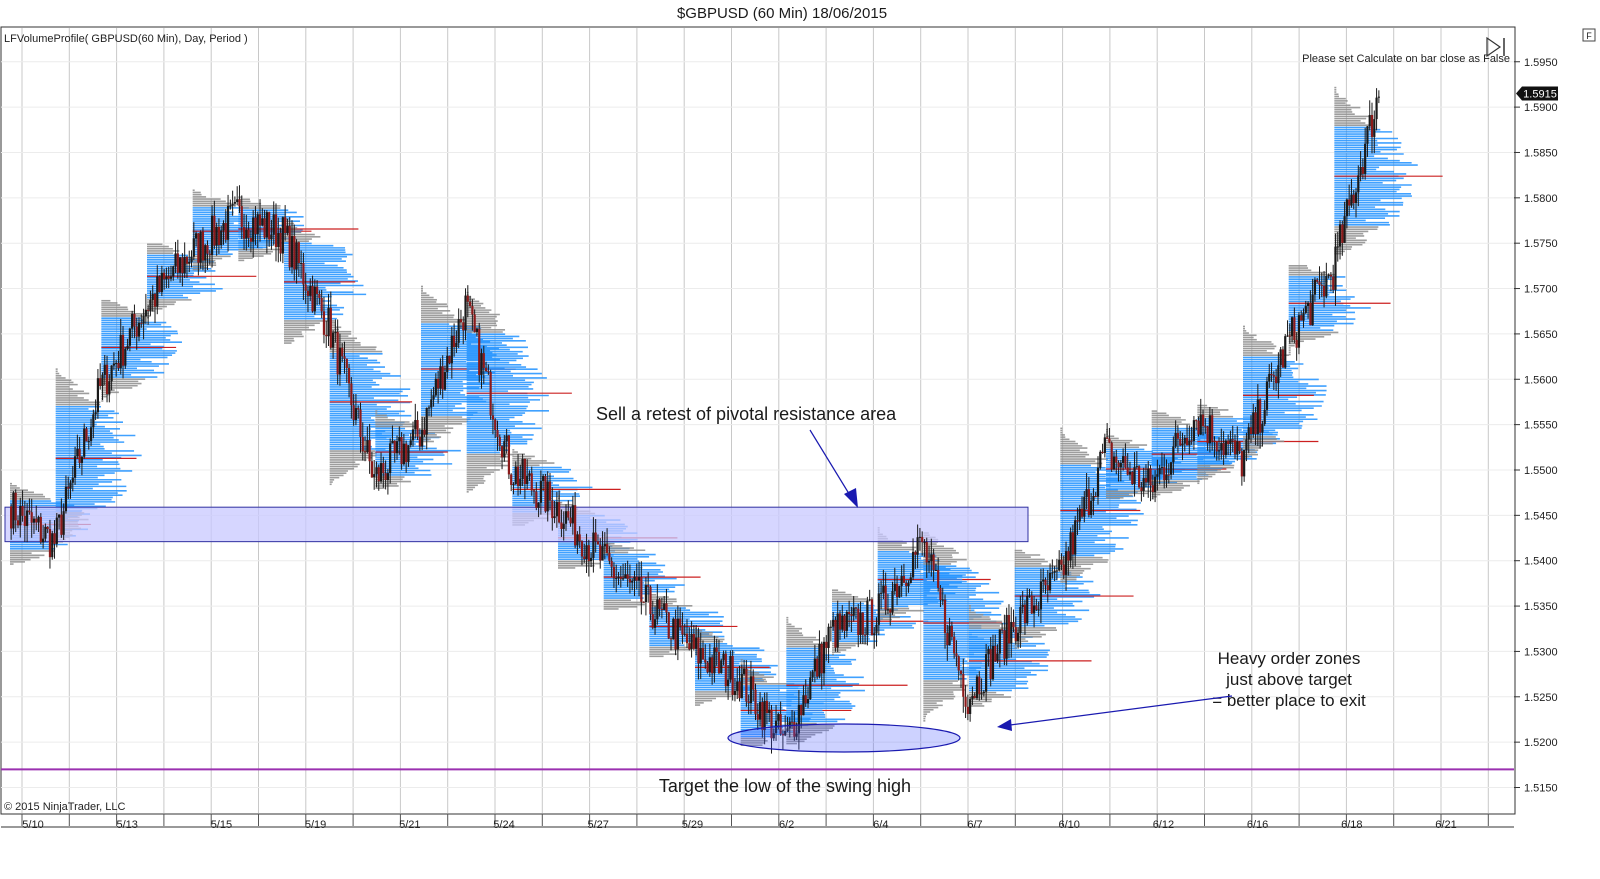 This screenshot has width=1600, height=879. Describe the element at coordinates (1540, 95) in the screenshot. I see `last-price-label: 1.5915` at that location.